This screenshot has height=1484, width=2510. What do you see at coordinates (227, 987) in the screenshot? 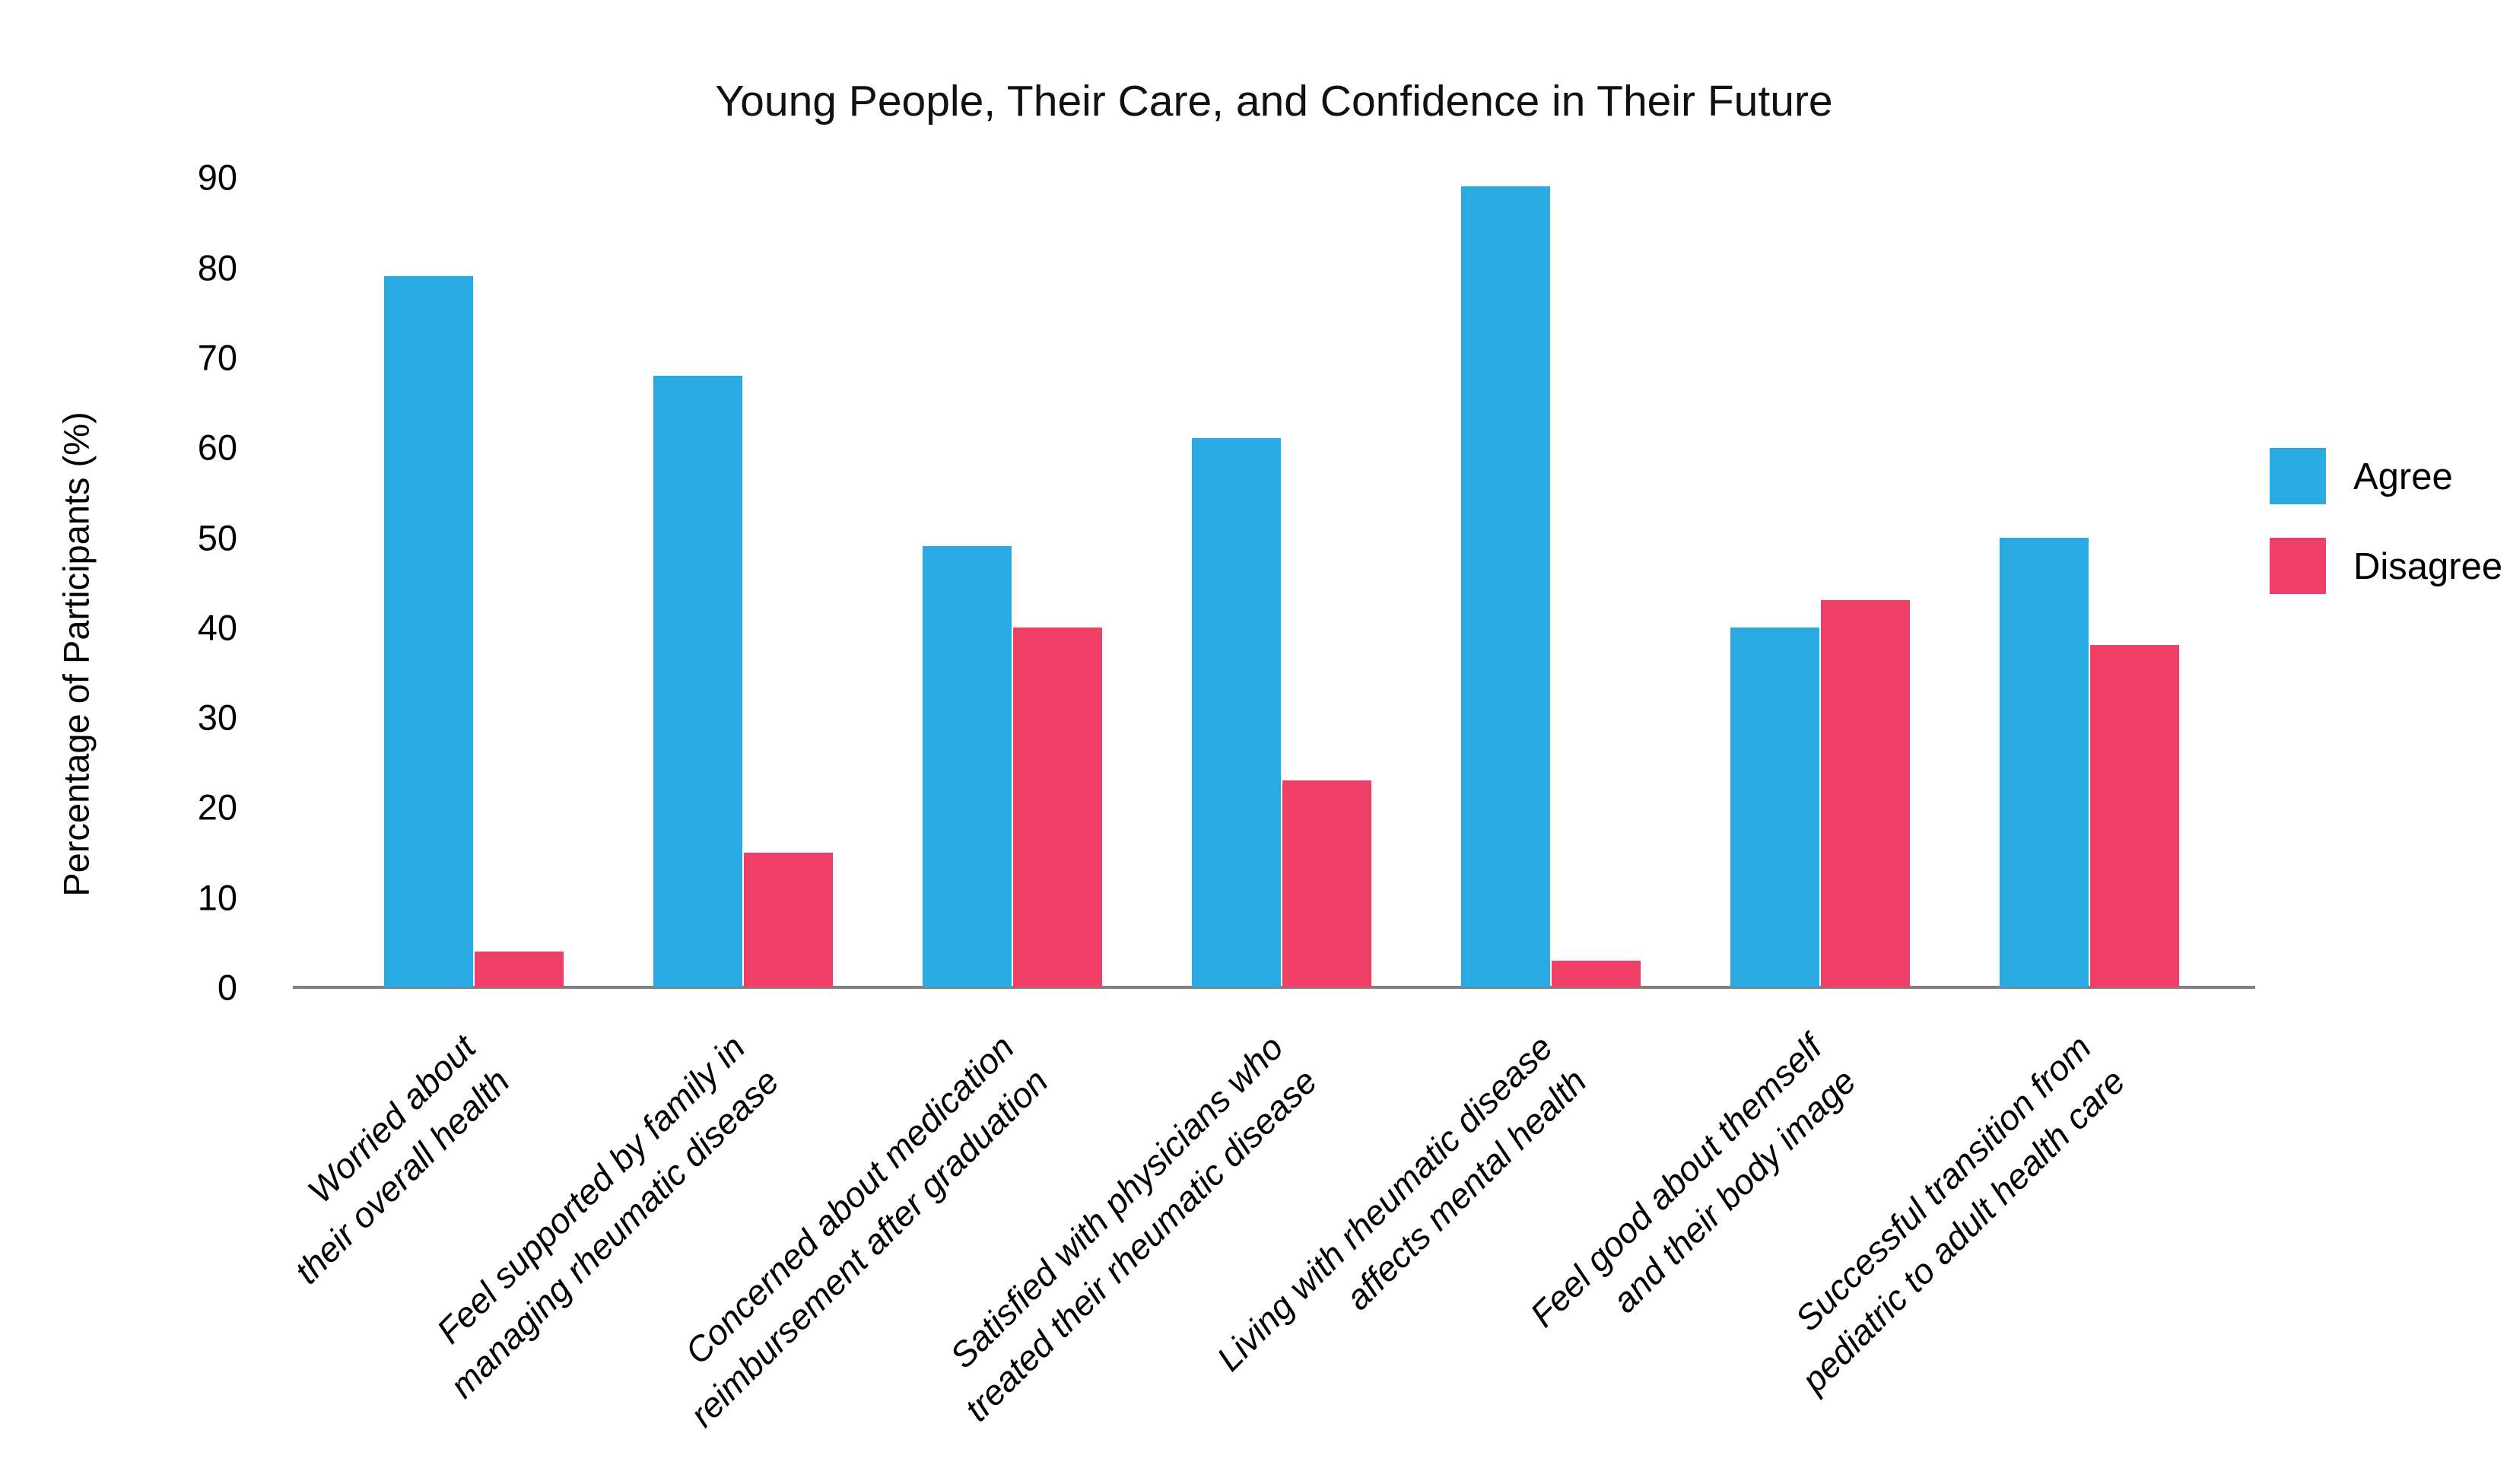
I see `y-tick-label-0: 0` at bounding box center [227, 987].